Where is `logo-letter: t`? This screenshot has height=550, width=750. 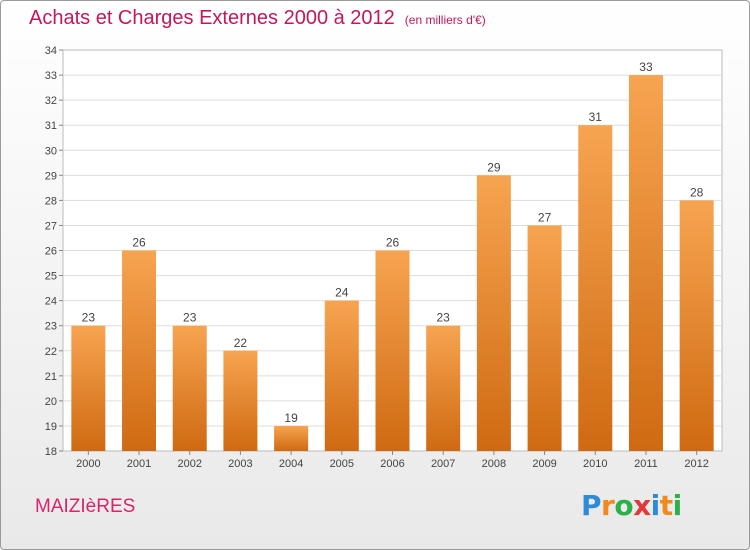 logo-letter: t is located at coordinates (666, 505).